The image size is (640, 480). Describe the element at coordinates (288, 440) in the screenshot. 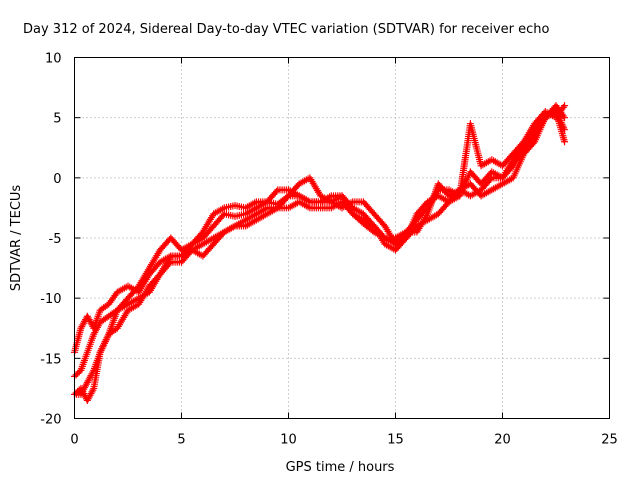

I see `x-tick-label: 10` at that location.